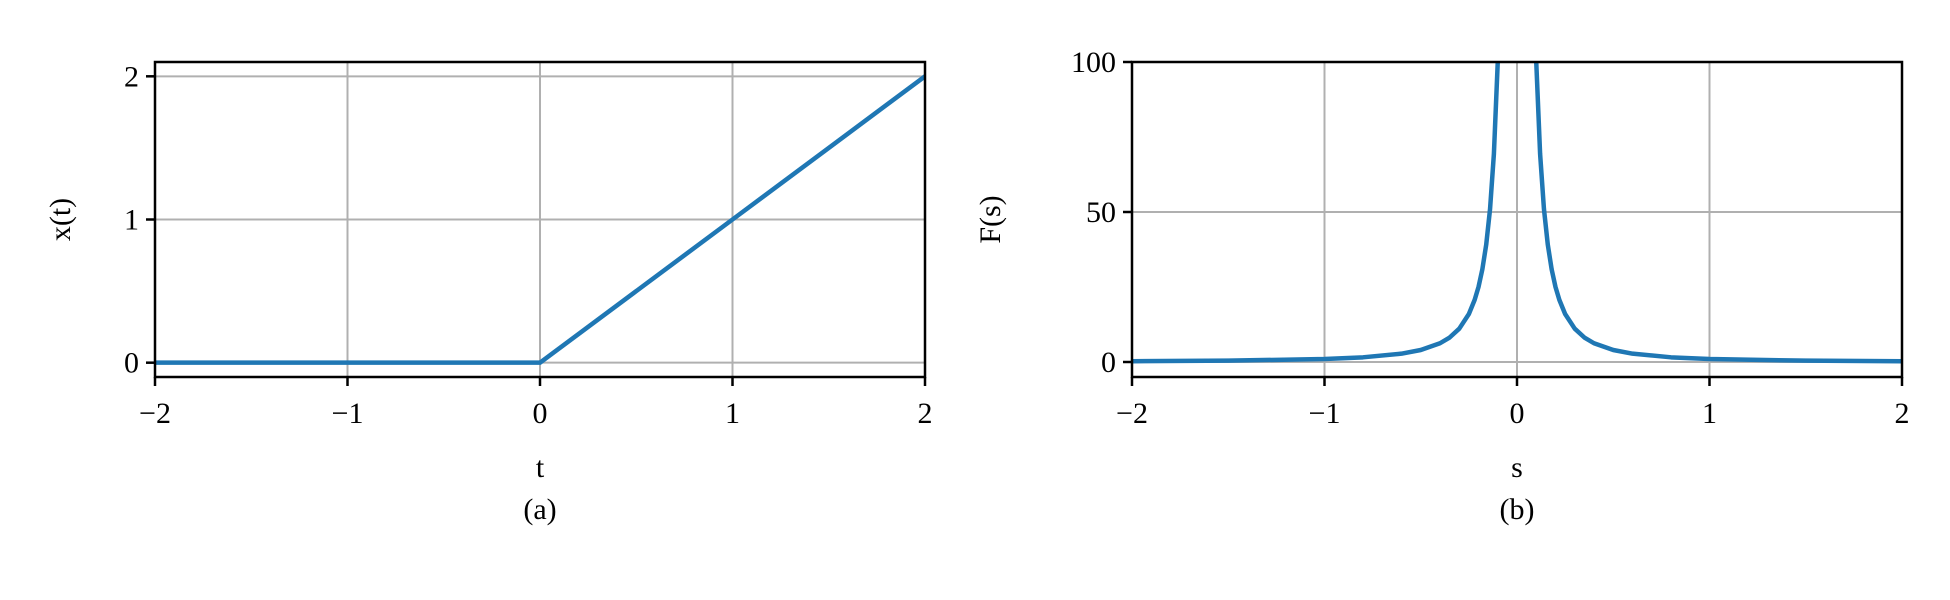  I want to click on y-tick-label: 100, so click(1093, 62).